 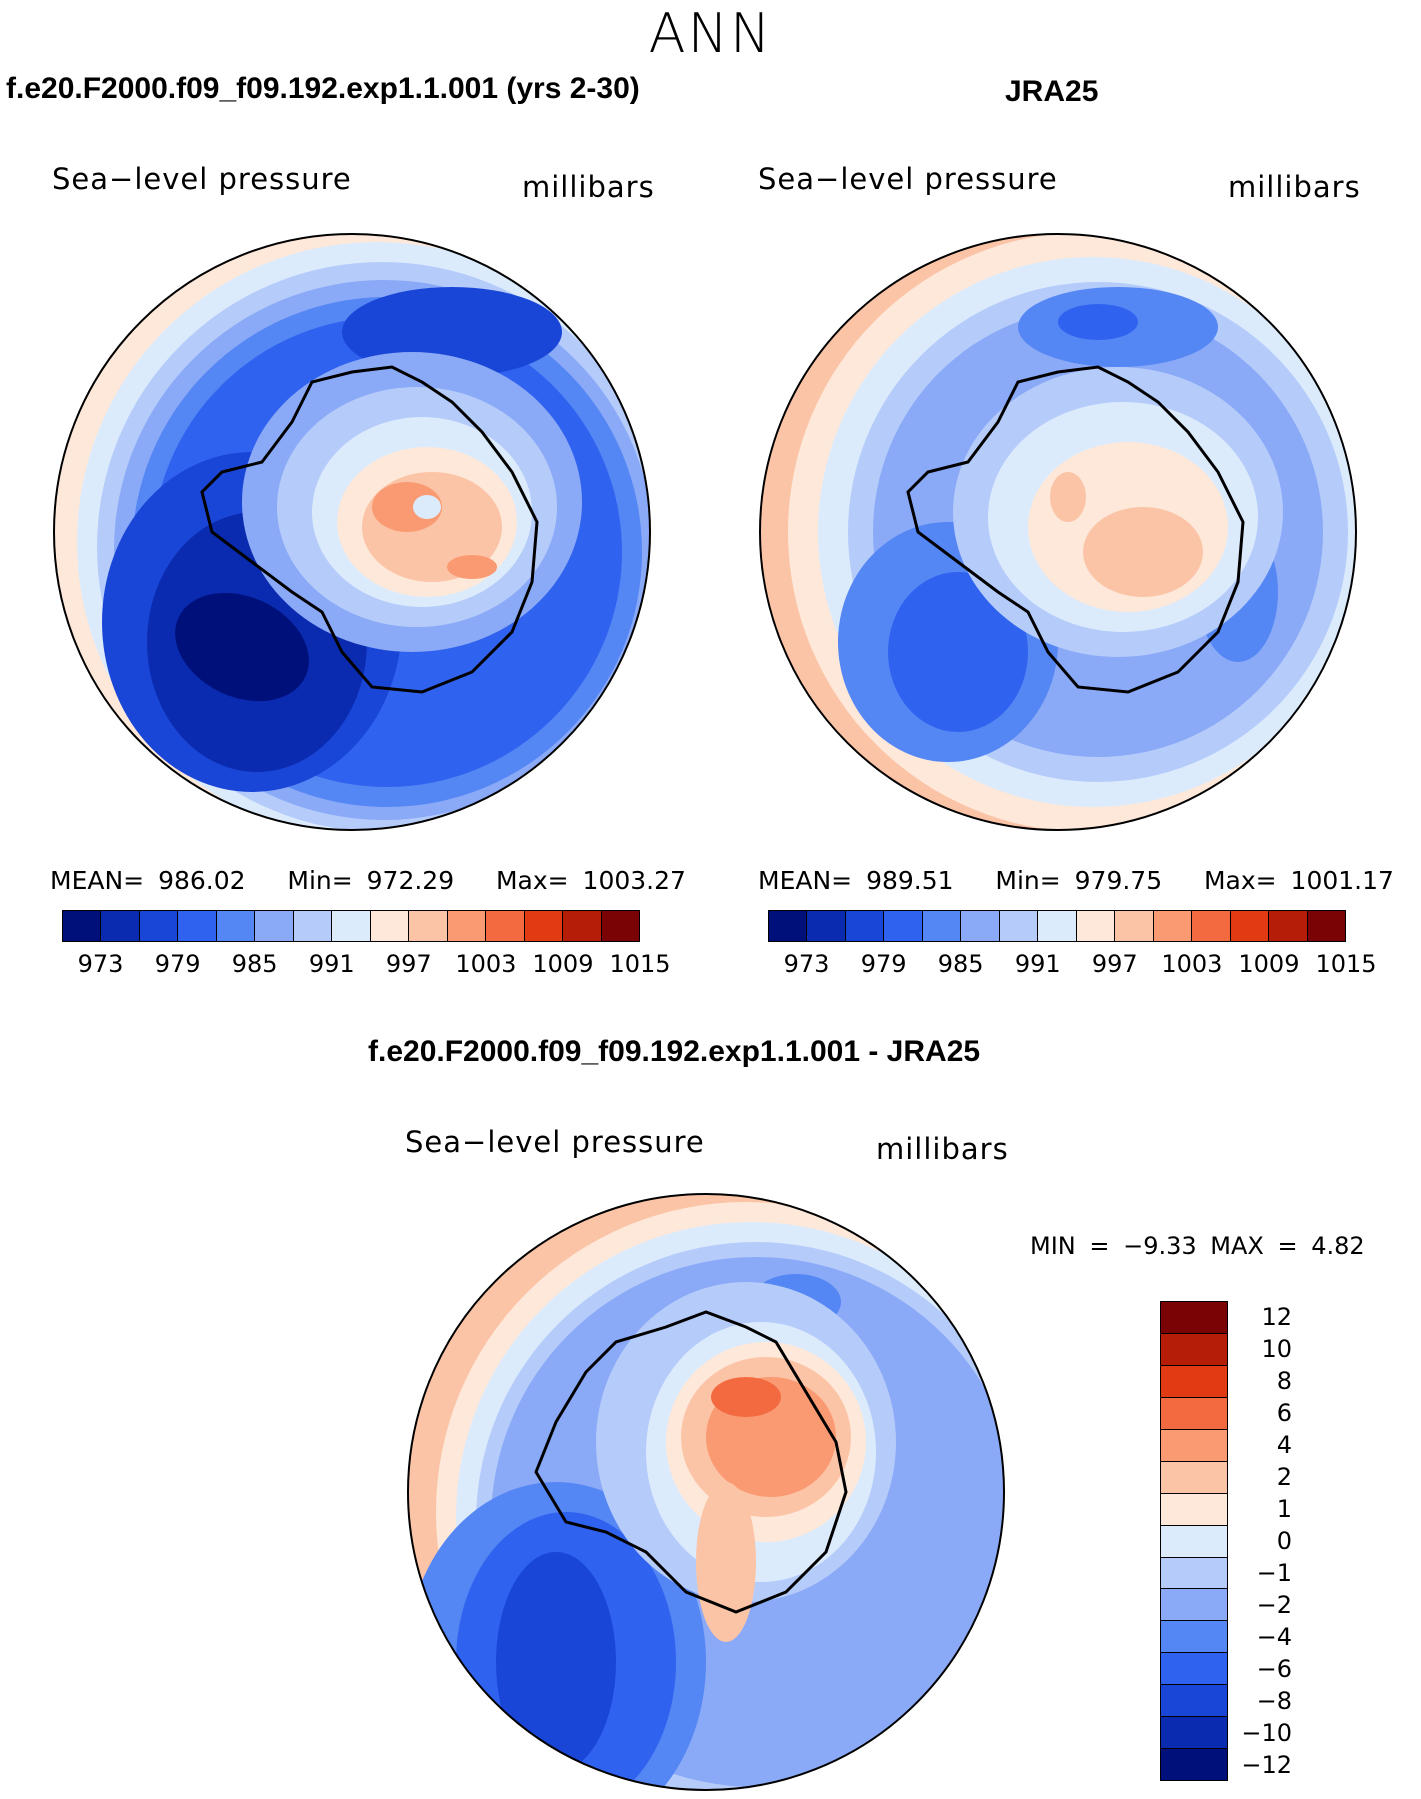 I want to click on panel-1-min: Min= 972.29, so click(x=371, y=880).